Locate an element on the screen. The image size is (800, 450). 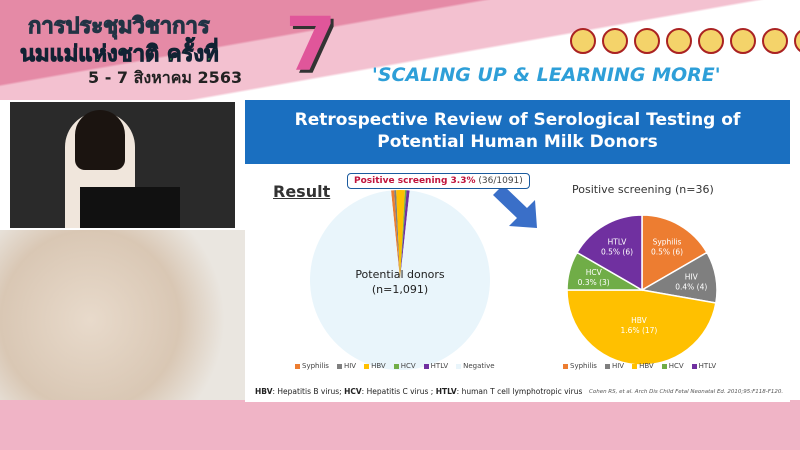
banner-title-line1: การประชุมวิชาการ is located at coordinates (119, 27).